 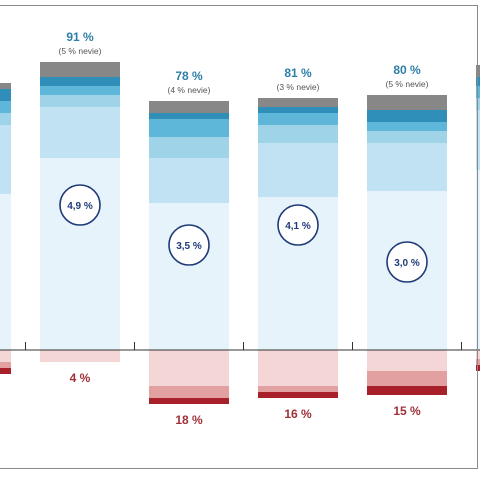 I want to click on dont-know-label: (3 % nevie), so click(x=298, y=87).